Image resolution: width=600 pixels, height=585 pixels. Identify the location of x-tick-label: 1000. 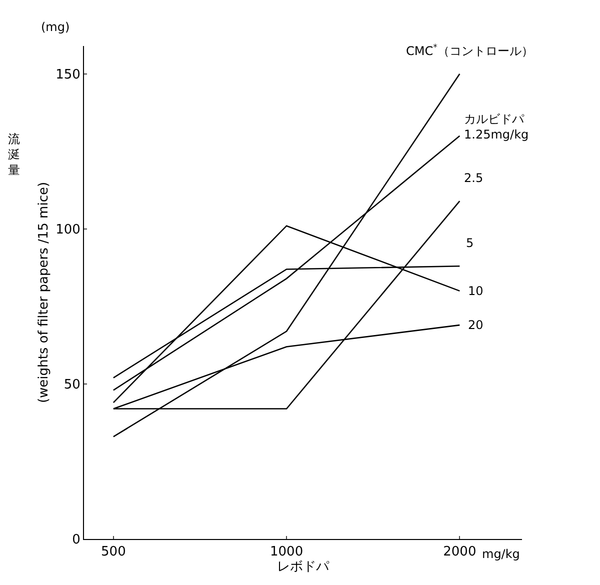
(287, 552).